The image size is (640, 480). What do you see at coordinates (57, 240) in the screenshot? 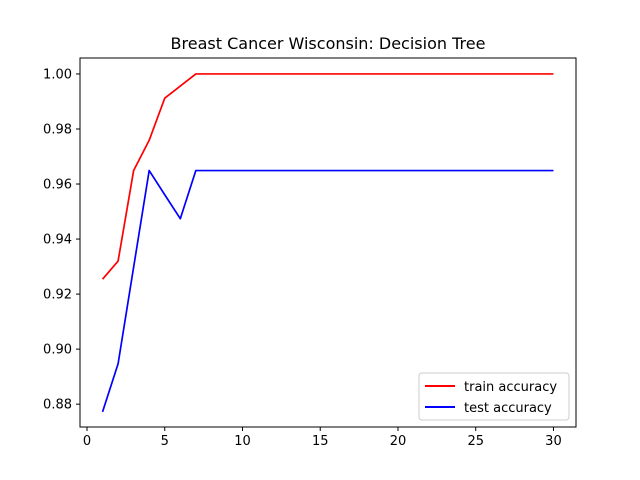
I see `y-tick-label: 0.94` at bounding box center [57, 240].